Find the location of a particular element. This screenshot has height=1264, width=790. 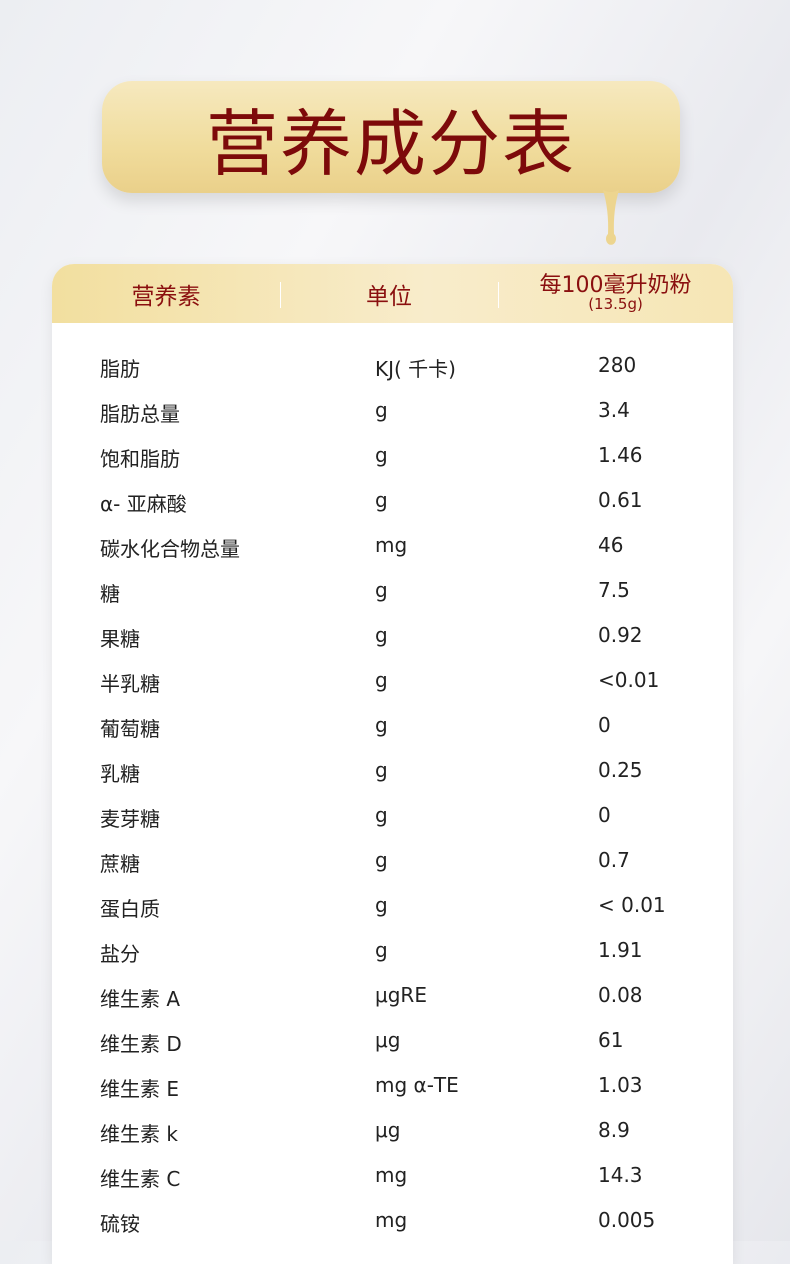

table-row: 脂肪总量 g 3.4 is located at coordinates (392, 413).